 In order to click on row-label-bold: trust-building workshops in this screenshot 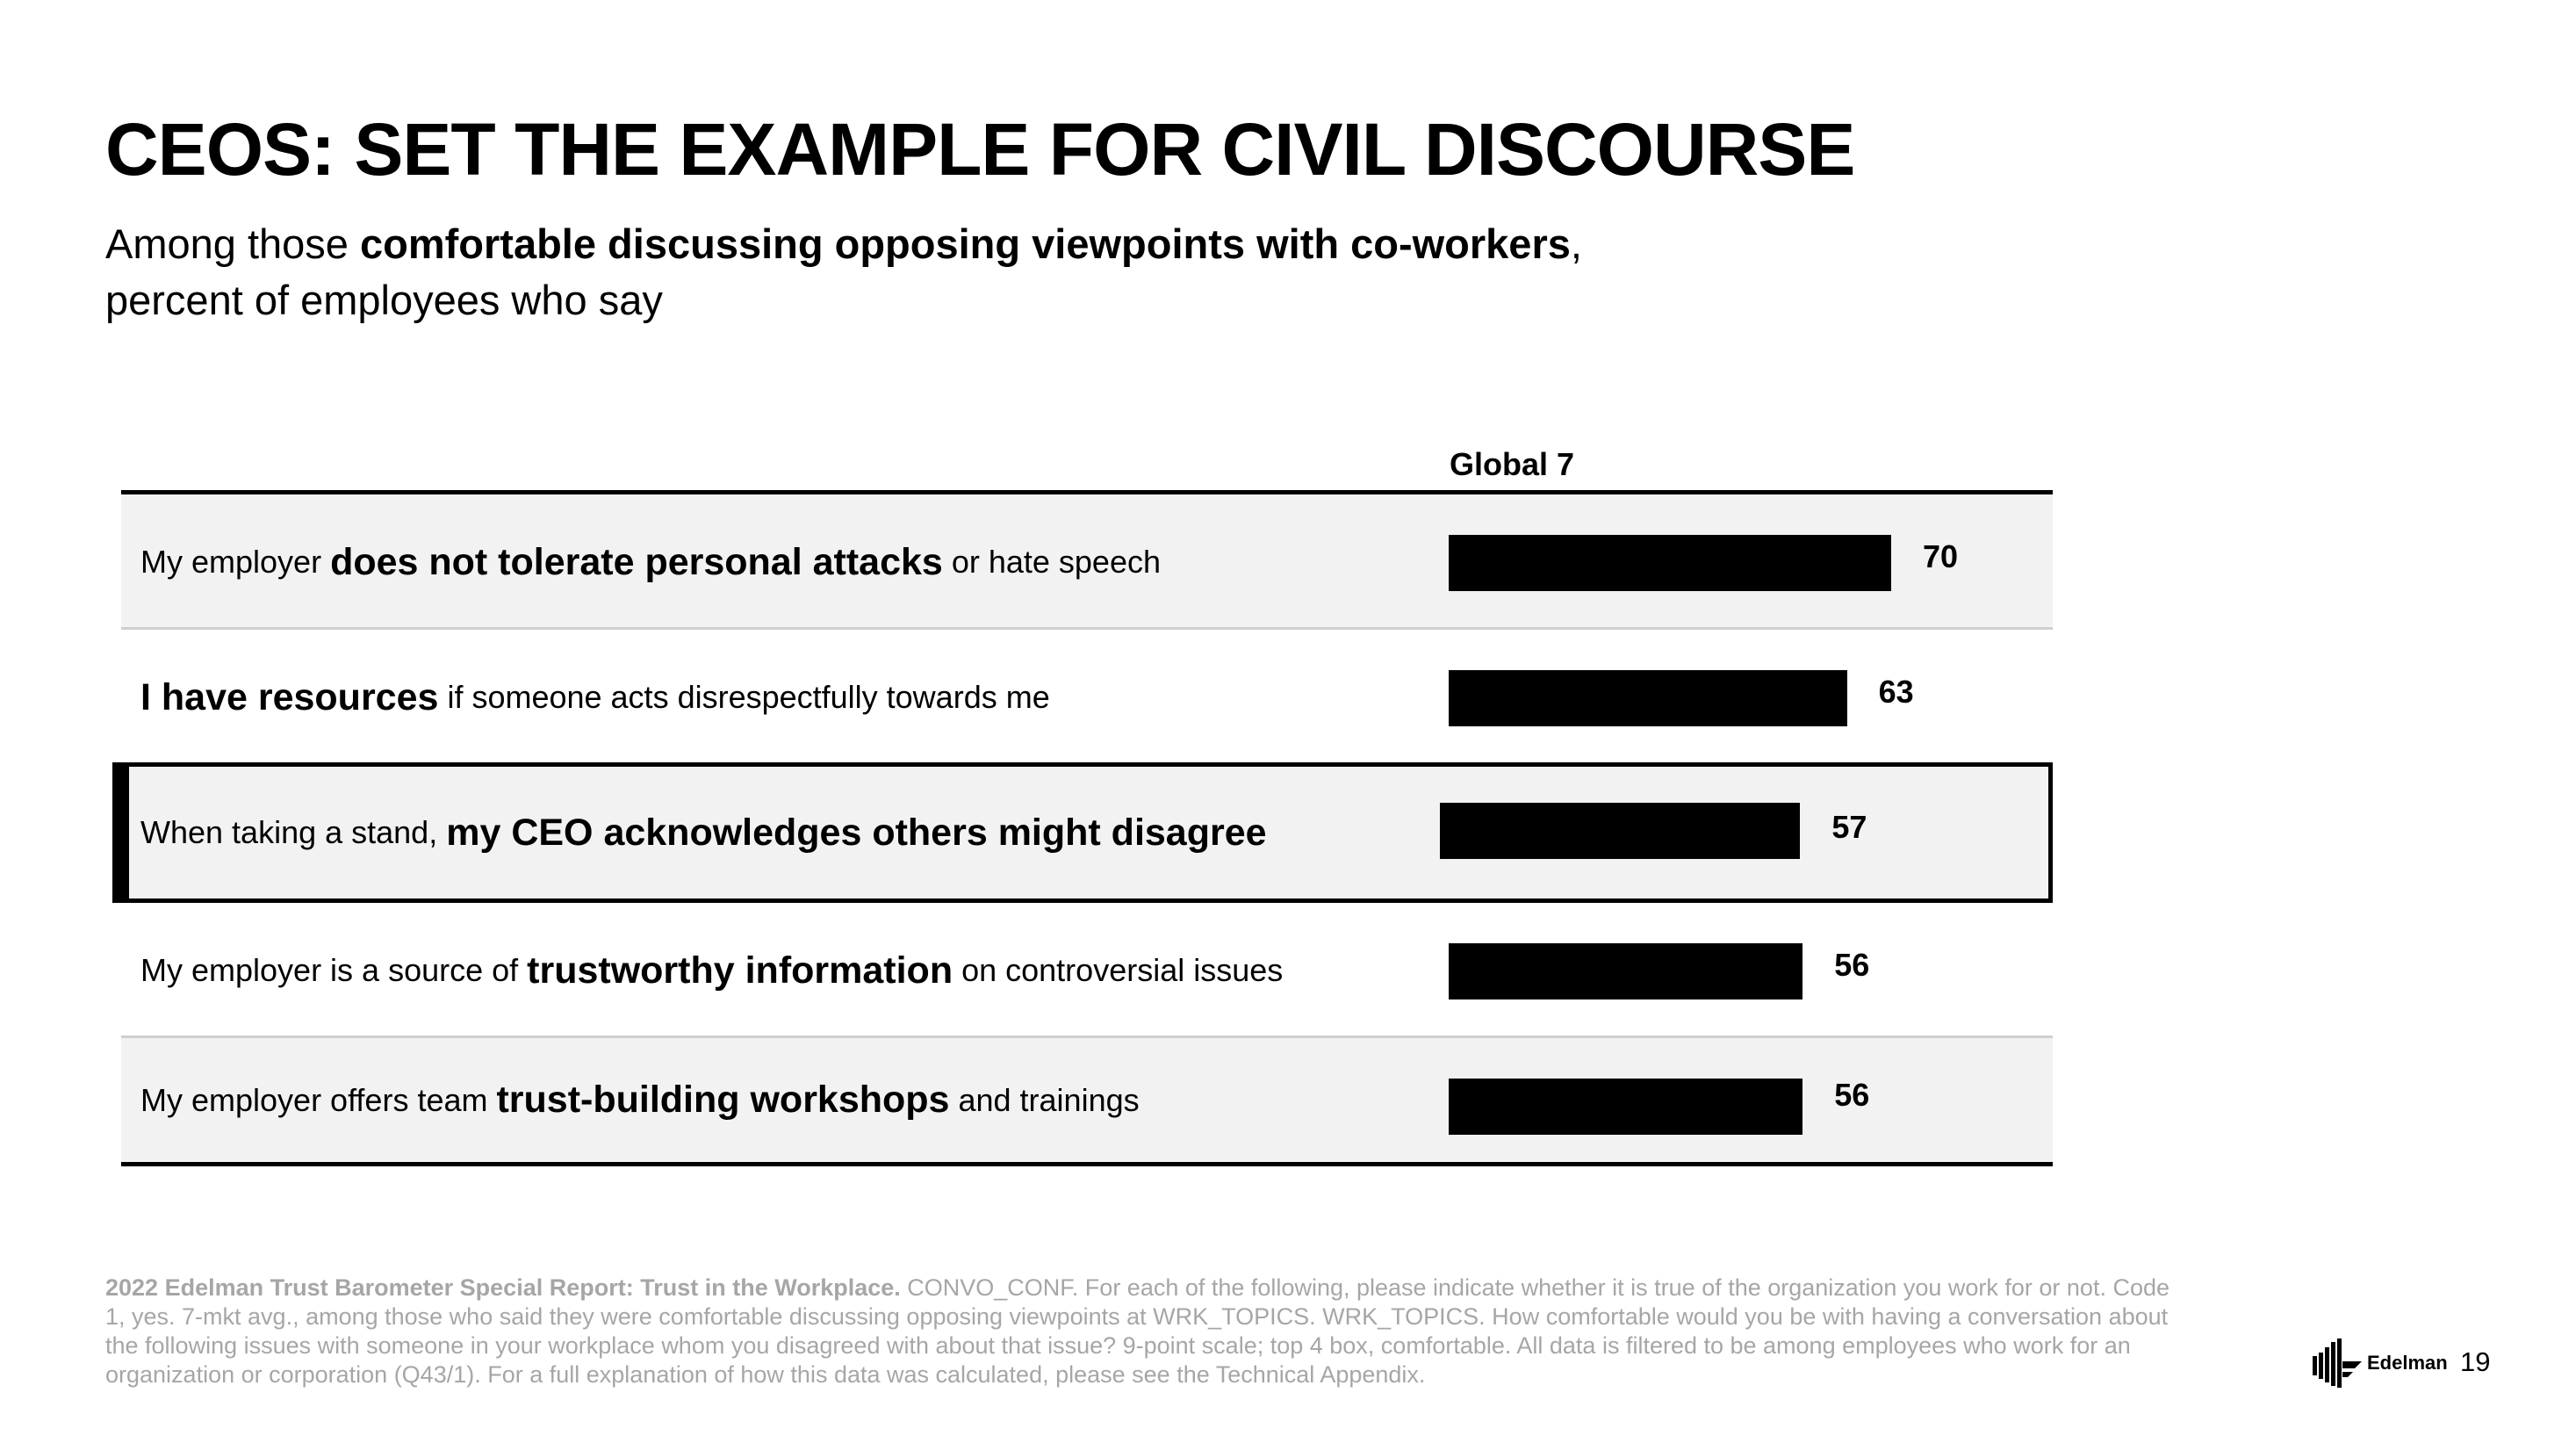, I will do `click(723, 1100)`.